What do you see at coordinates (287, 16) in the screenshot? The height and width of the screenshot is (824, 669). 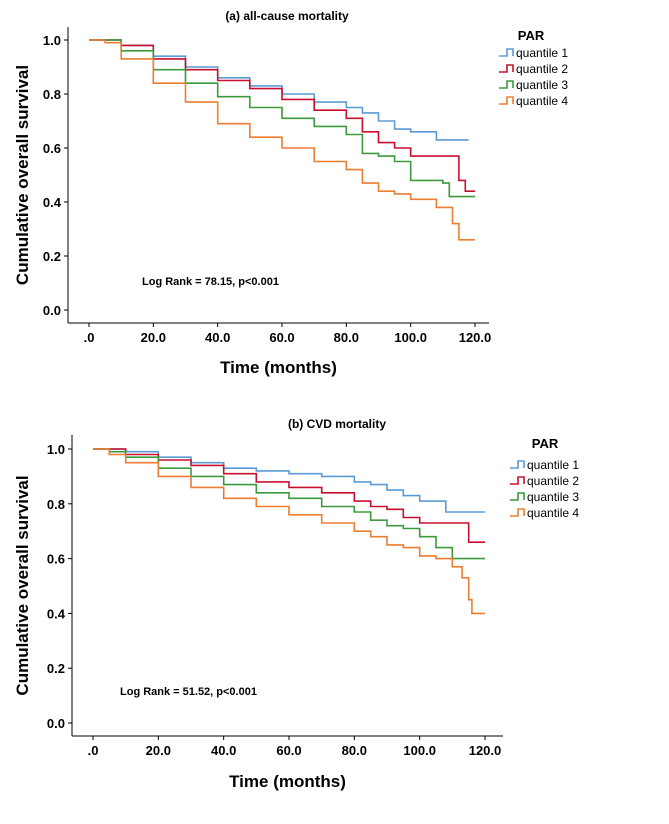 I see `chart-title: (a) all-cause mortality` at bounding box center [287, 16].